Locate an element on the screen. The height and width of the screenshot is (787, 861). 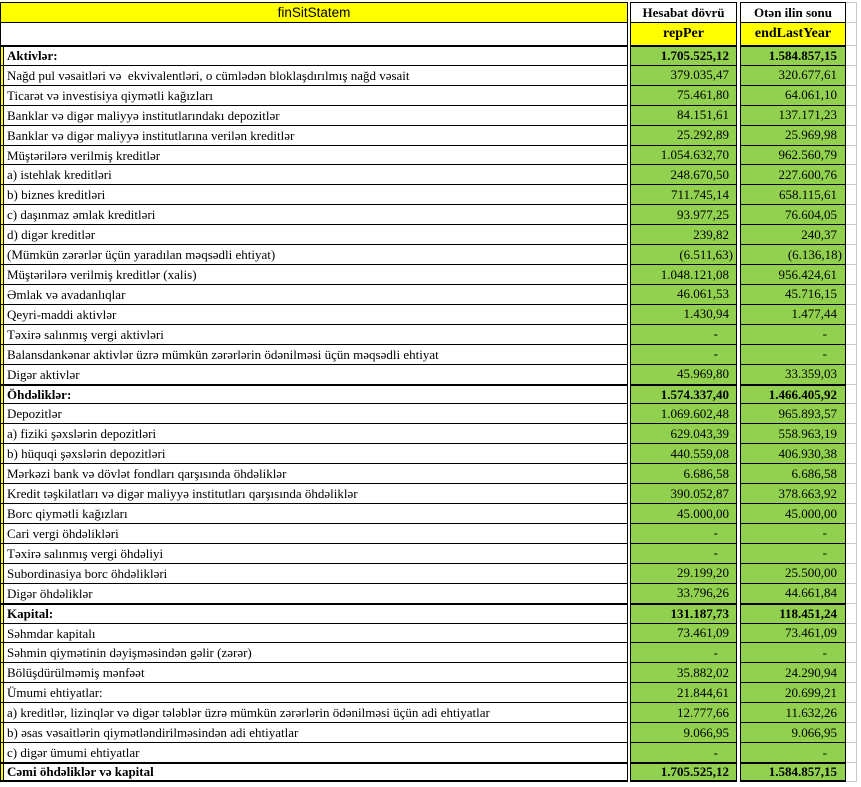
row-label-cell: Cəmi öhdəliklər və kapital is located at coordinates (316, 771).